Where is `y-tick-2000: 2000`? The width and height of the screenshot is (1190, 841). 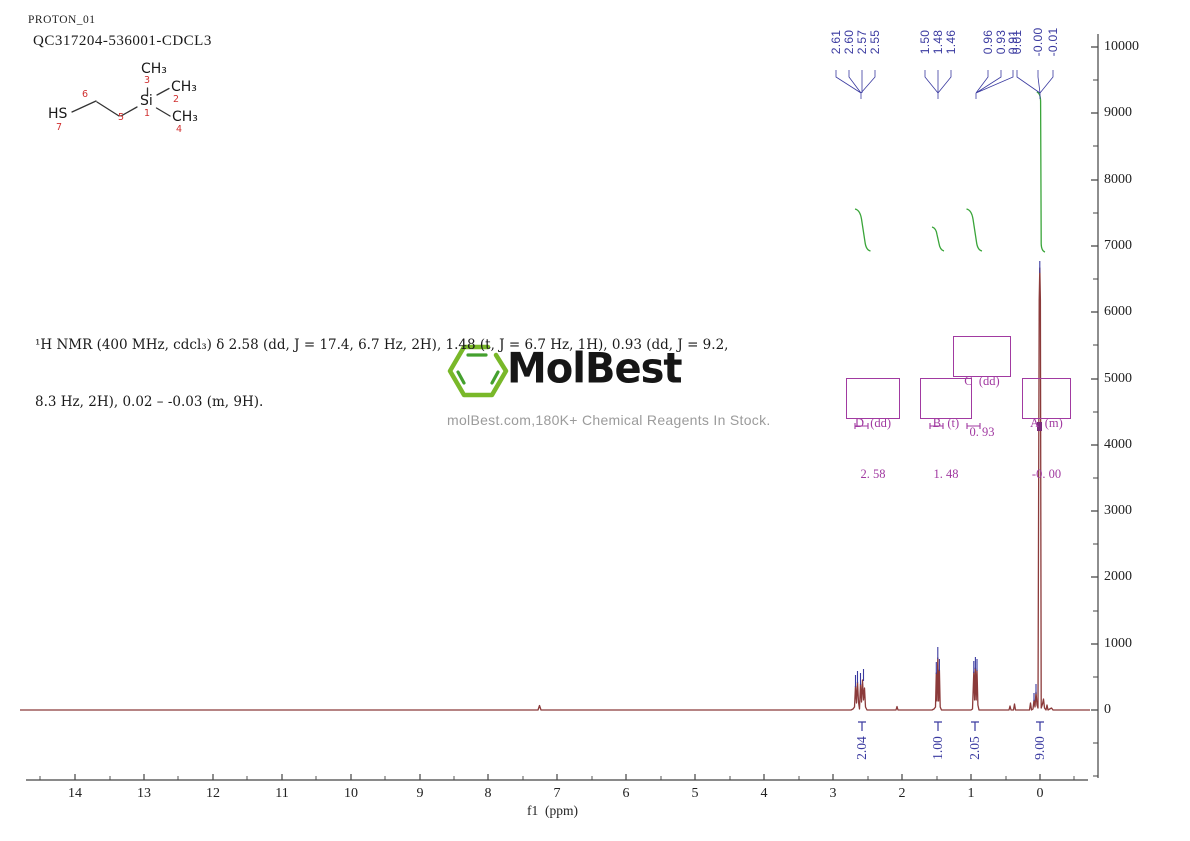
y-tick-2000: 2000 is located at coordinates (1118, 576).